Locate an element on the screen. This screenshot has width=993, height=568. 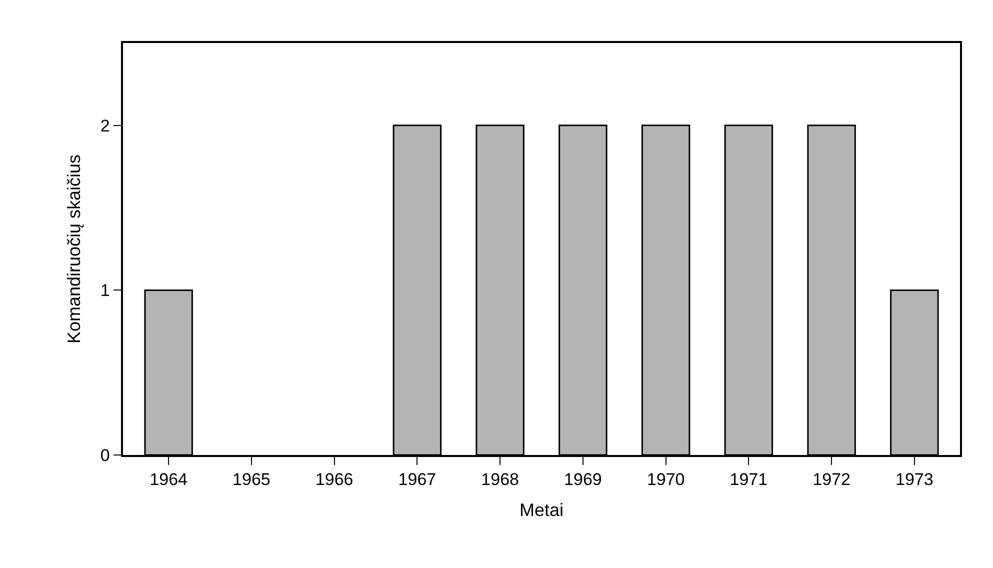
x-tick-label: 1970 is located at coordinates (665, 480).